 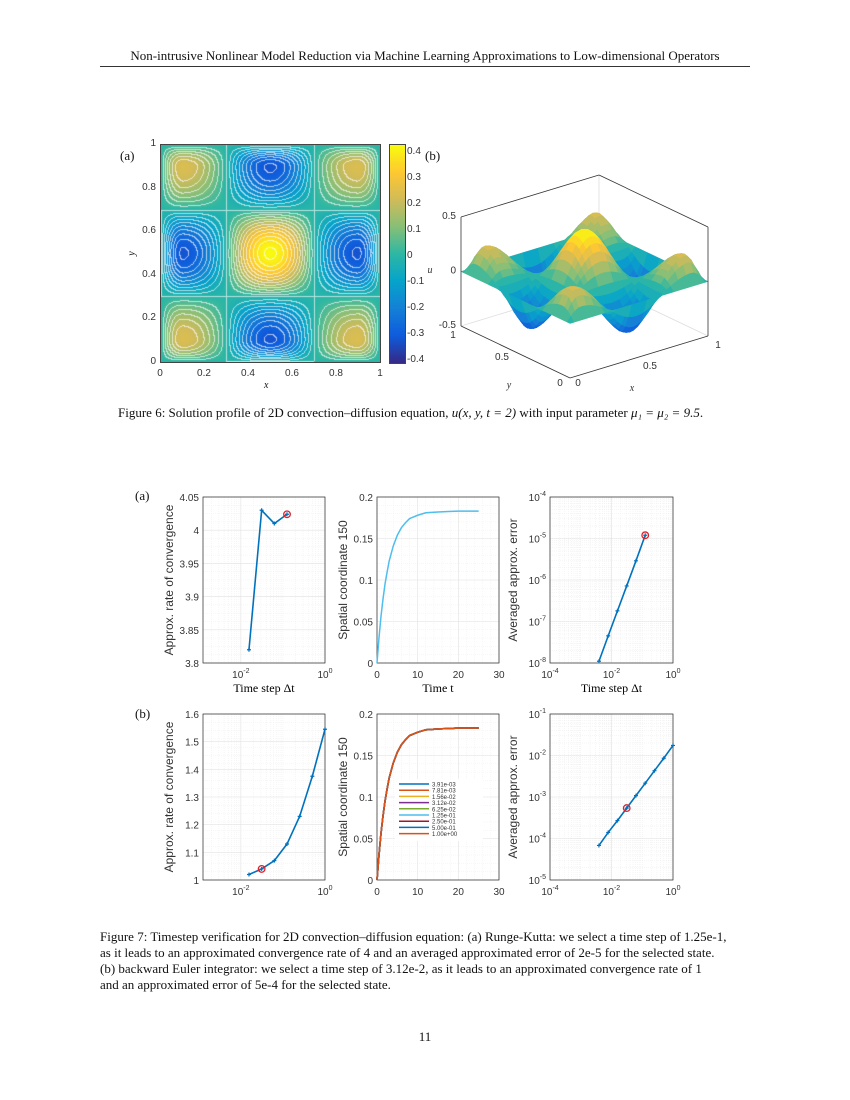 I want to click on x-tick-label: 0.6, so click(x=292, y=373).